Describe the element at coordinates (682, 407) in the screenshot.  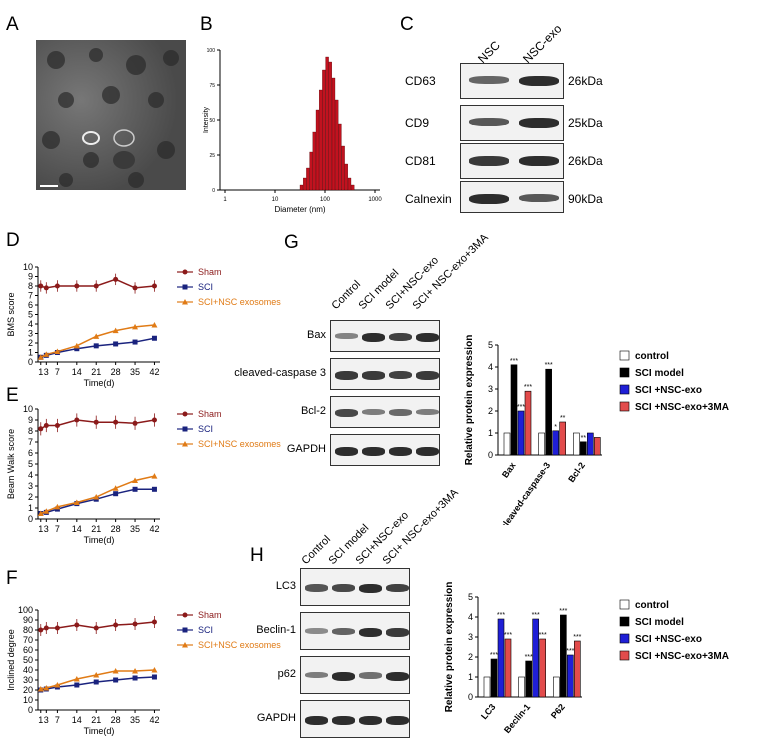
I see `legend-label: SCI +NSC-exo+3MA` at that location.